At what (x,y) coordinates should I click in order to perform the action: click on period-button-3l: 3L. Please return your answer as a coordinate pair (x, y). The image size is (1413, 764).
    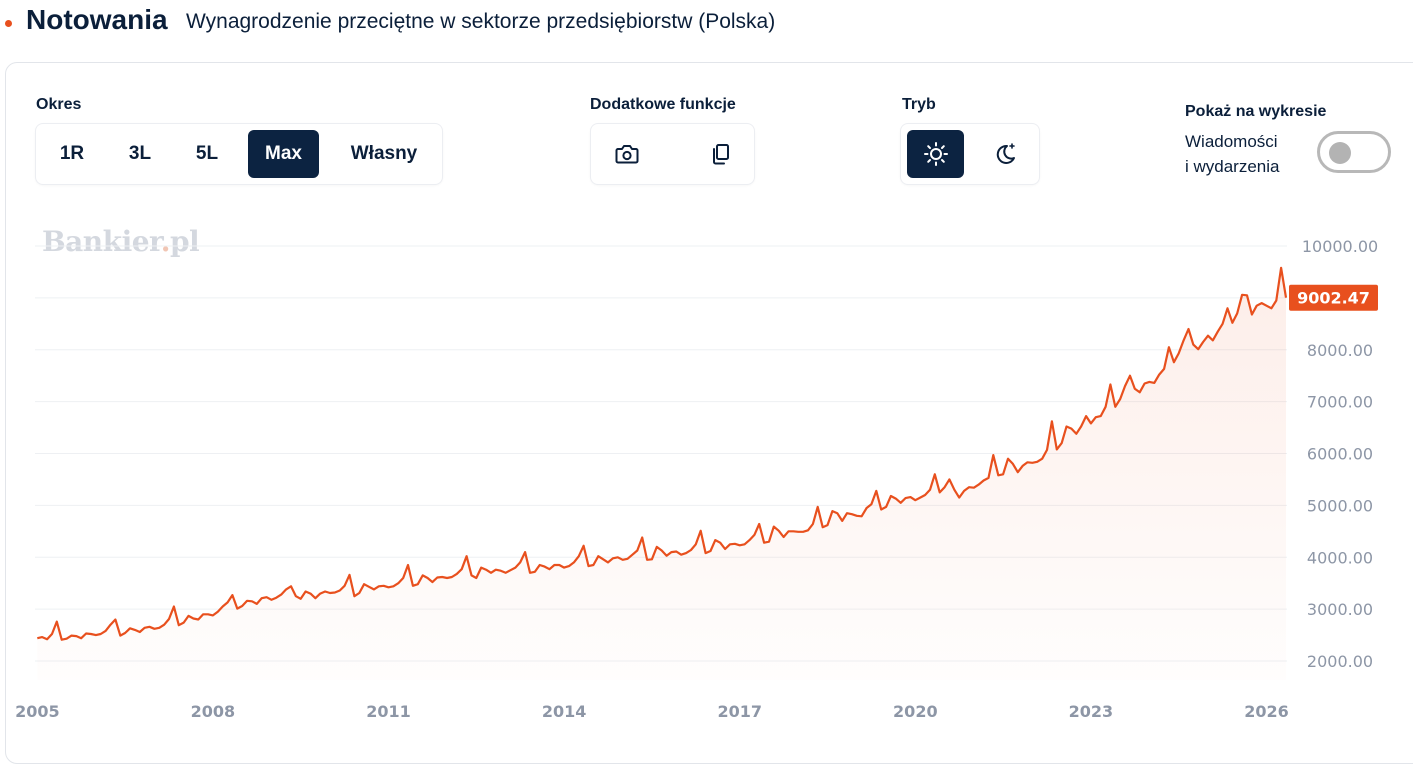
    Looking at the image, I should click on (140, 153).